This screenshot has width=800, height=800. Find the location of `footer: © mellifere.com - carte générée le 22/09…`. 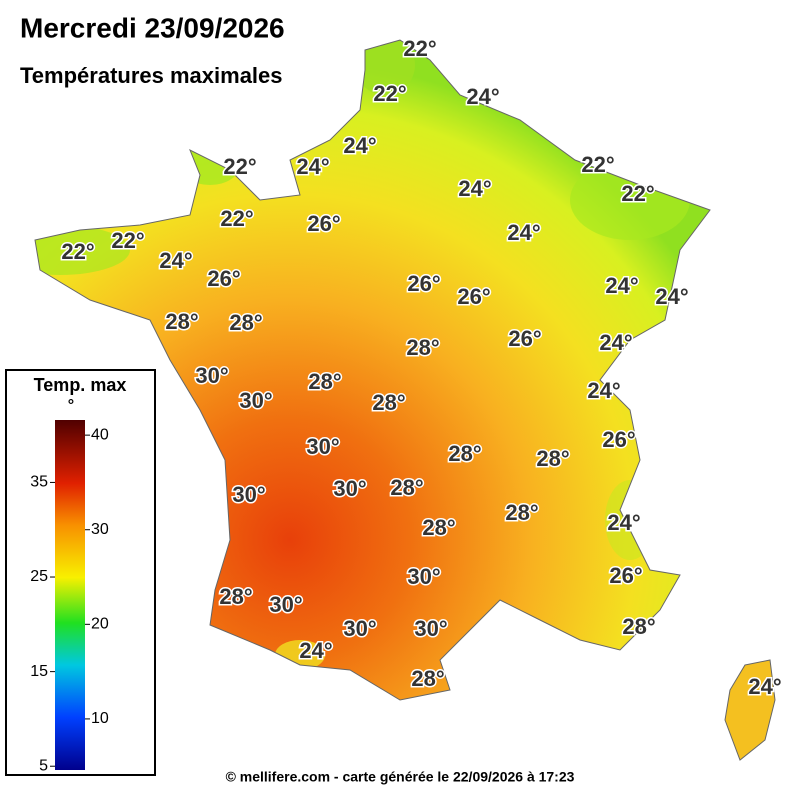

footer: © mellifere.com - carte générée le 22/09… is located at coordinates (400, 777).